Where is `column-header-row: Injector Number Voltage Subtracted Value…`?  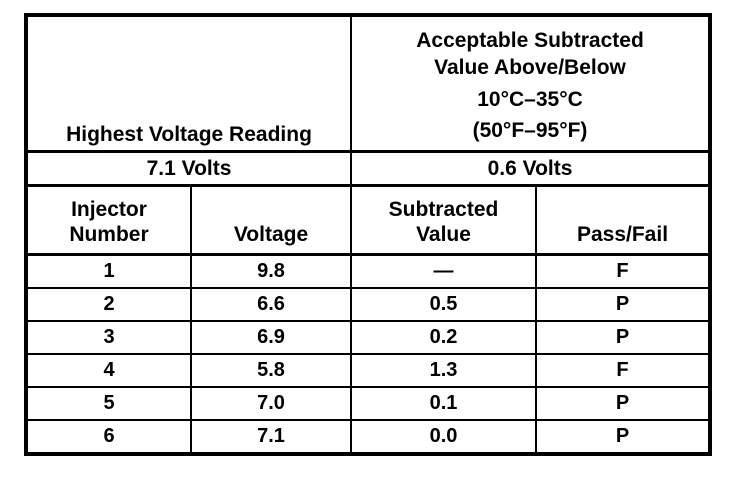
column-header-row: Injector Number Voltage Subtracted Value… is located at coordinates (368, 220).